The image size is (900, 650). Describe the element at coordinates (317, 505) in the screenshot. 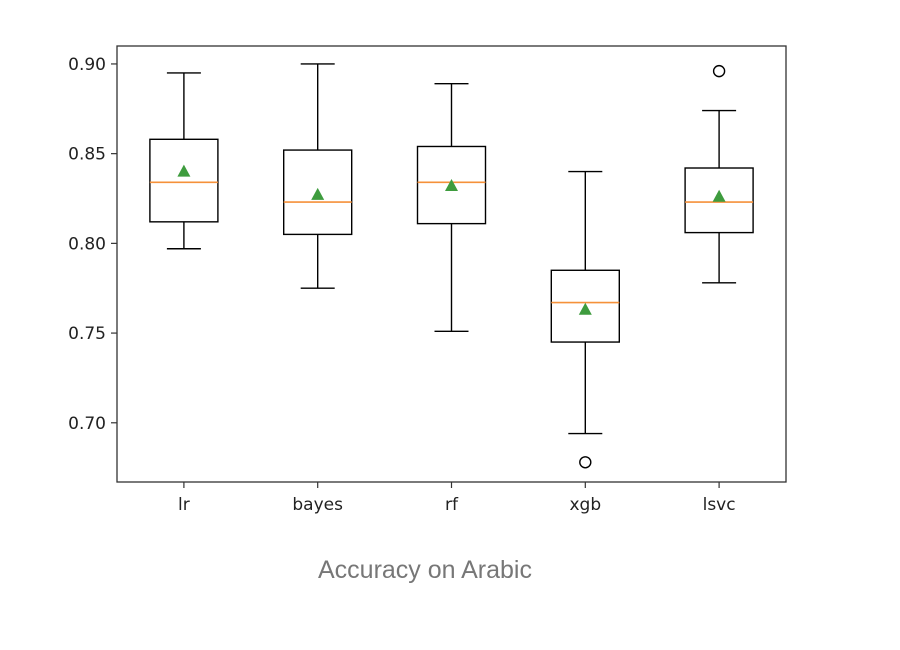

I see `x-tick-label: bayes` at that location.